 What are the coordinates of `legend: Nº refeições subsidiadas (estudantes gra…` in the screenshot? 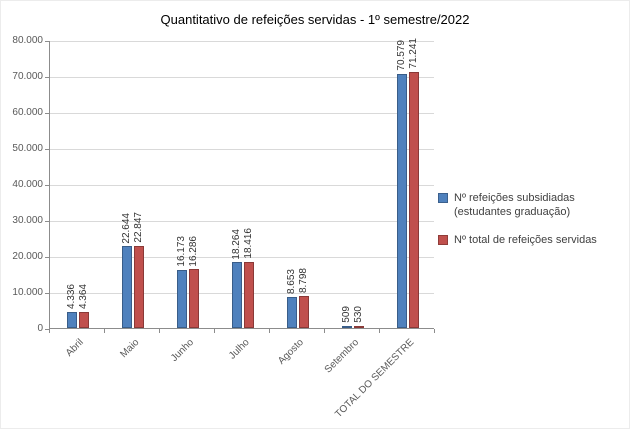 It's located at (532, 219).